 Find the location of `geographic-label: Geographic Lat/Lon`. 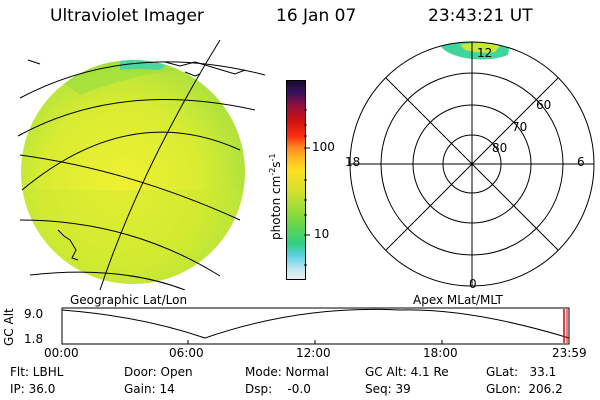

geographic-label: Geographic Lat/Lon is located at coordinates (129, 300).